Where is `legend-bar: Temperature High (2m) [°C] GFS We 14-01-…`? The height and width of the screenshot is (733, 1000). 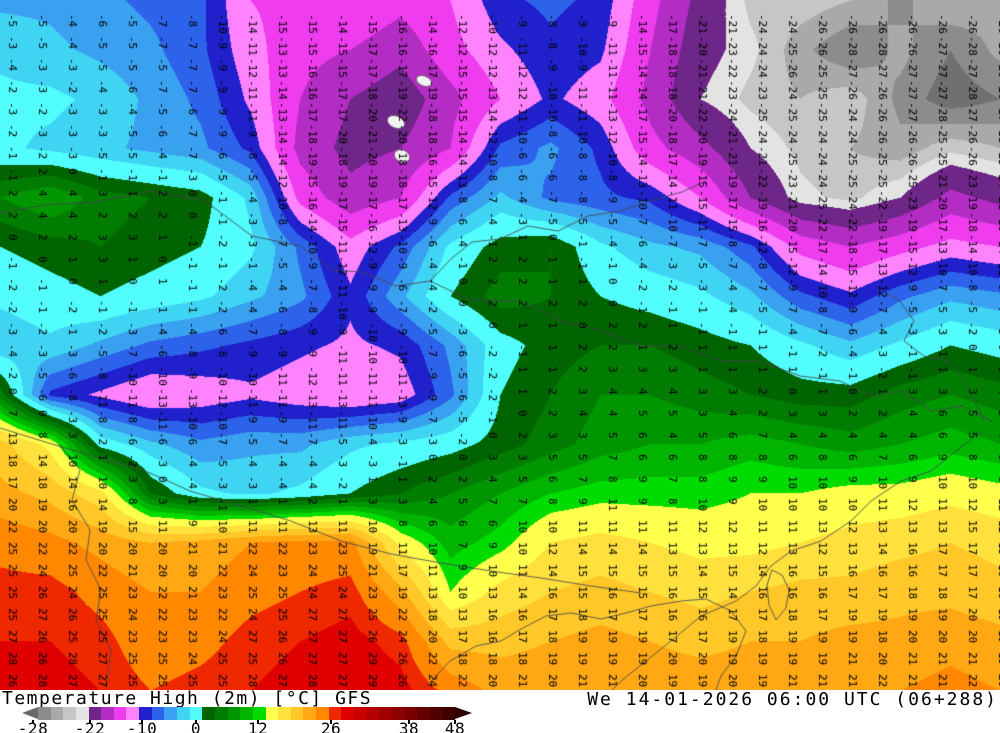
legend-bar: Temperature High (2m) [°C] GFS We 14-01-… is located at coordinates (500, 710).